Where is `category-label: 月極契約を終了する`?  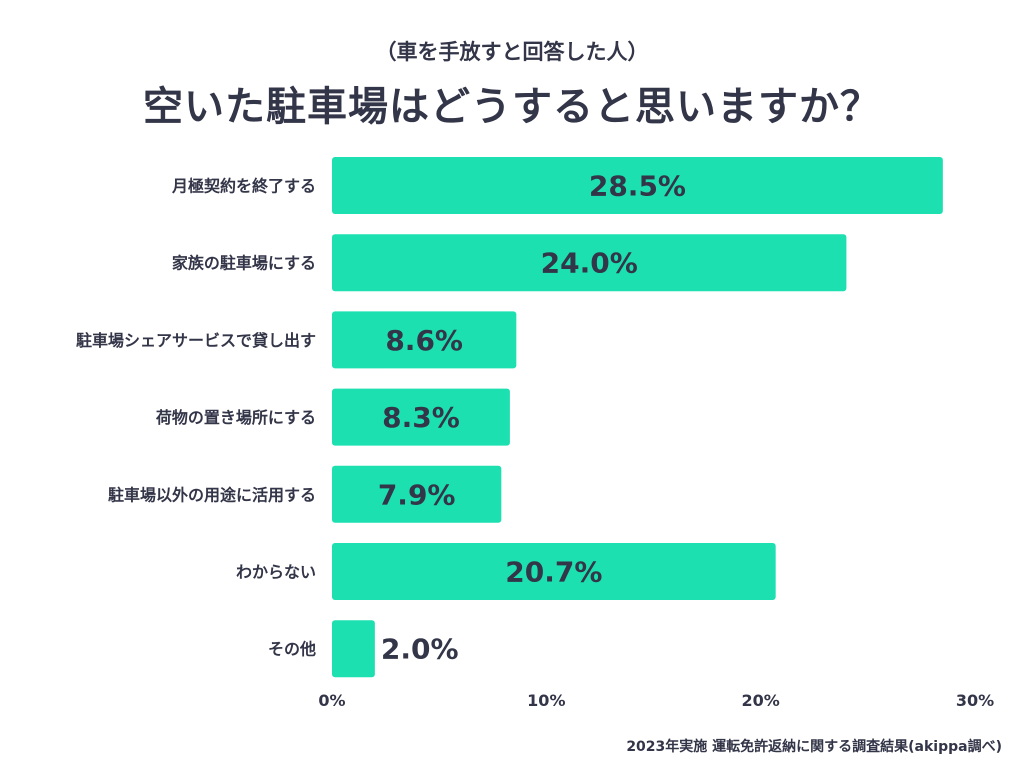
category-label: 月極契約を終了する is located at coordinates (243, 186).